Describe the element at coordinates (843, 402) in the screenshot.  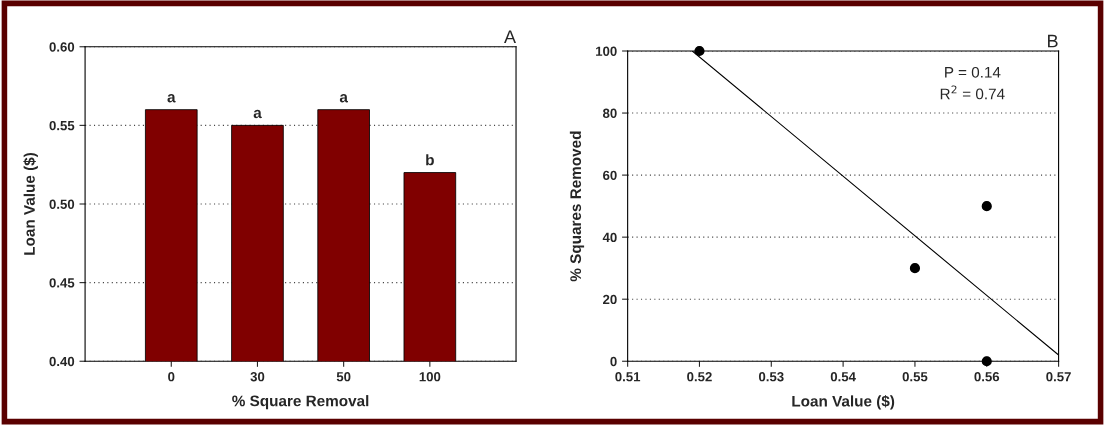
I see `x-axis-title: Loan Value ($)` at that location.